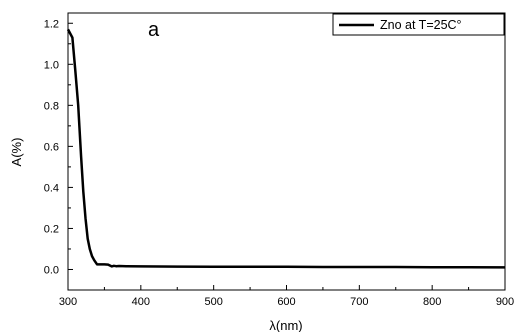  What do you see at coordinates (359, 302) in the screenshot?
I see `x-tick-label: 700` at bounding box center [359, 302].